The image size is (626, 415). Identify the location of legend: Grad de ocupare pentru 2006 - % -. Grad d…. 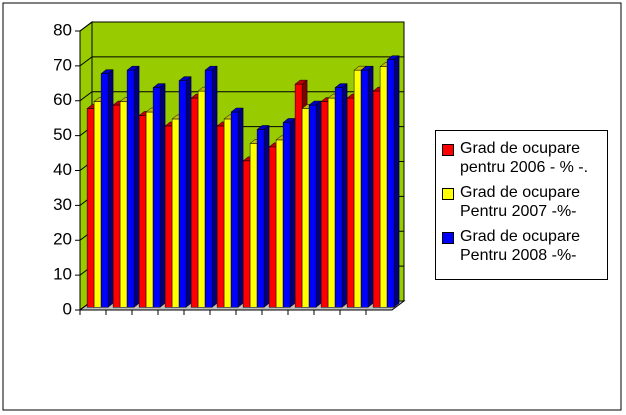
(521, 205).